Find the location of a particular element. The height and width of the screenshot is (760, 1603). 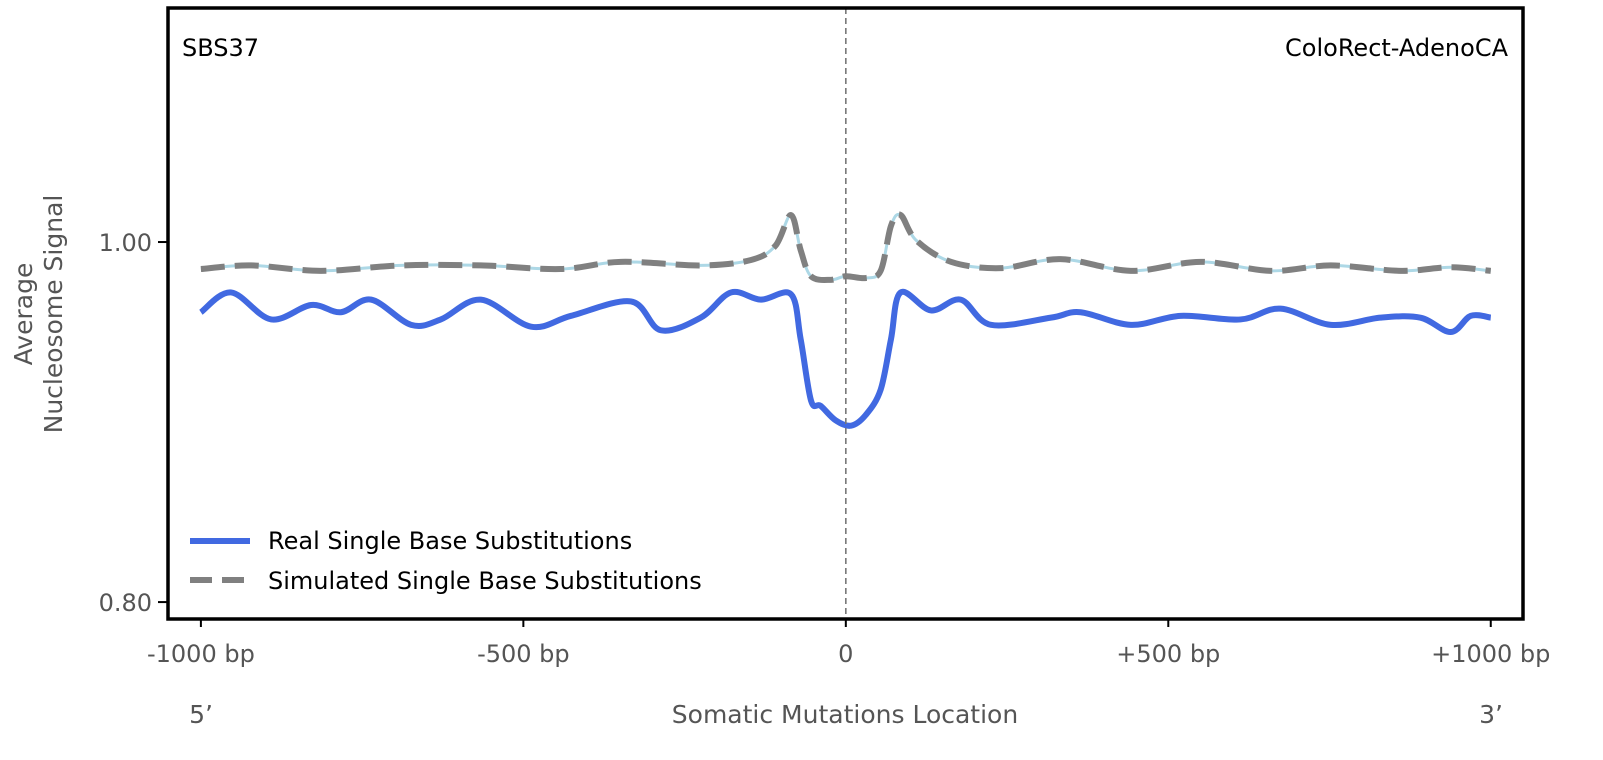

five-prime-label: 5’ is located at coordinates (201, 714).